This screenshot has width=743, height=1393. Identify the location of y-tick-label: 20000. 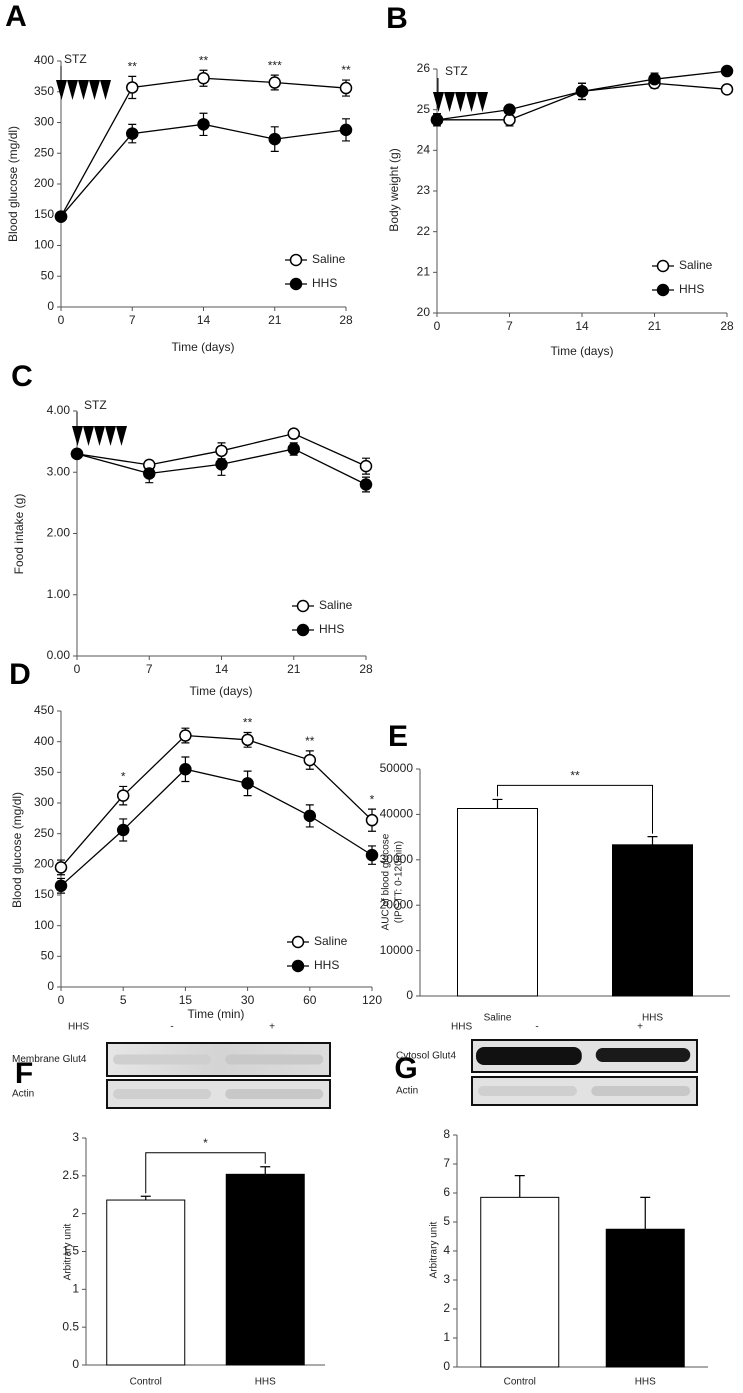
(397, 904).